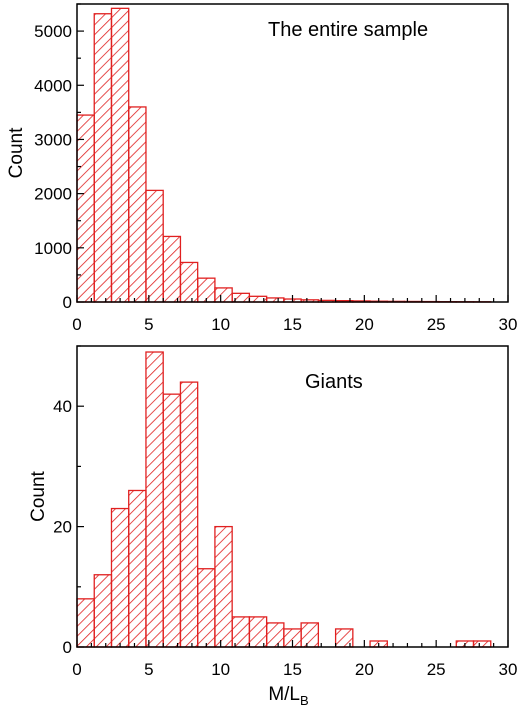  I want to click on top-y-axis-label: Count, so click(16, 152).